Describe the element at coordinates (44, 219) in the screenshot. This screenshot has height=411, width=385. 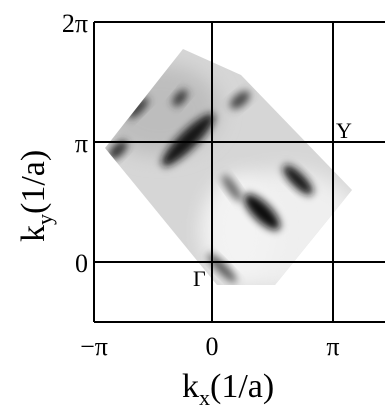
I see `y-axis-label-sub: y` at that location.